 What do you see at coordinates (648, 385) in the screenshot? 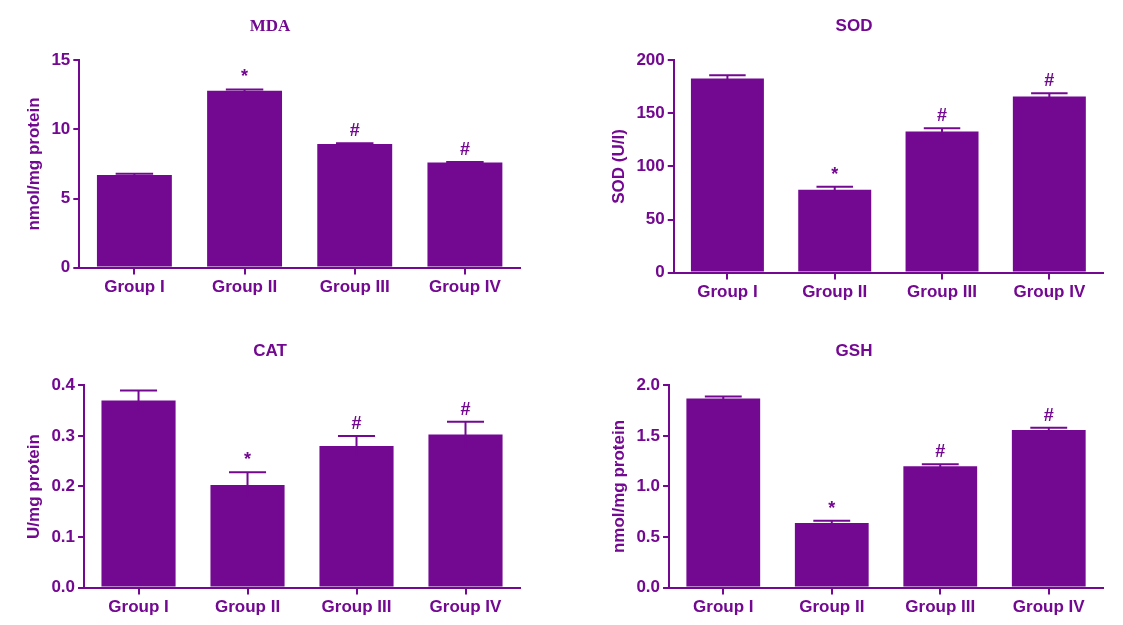
I see `y-tick-label: 2.0` at bounding box center [648, 385].